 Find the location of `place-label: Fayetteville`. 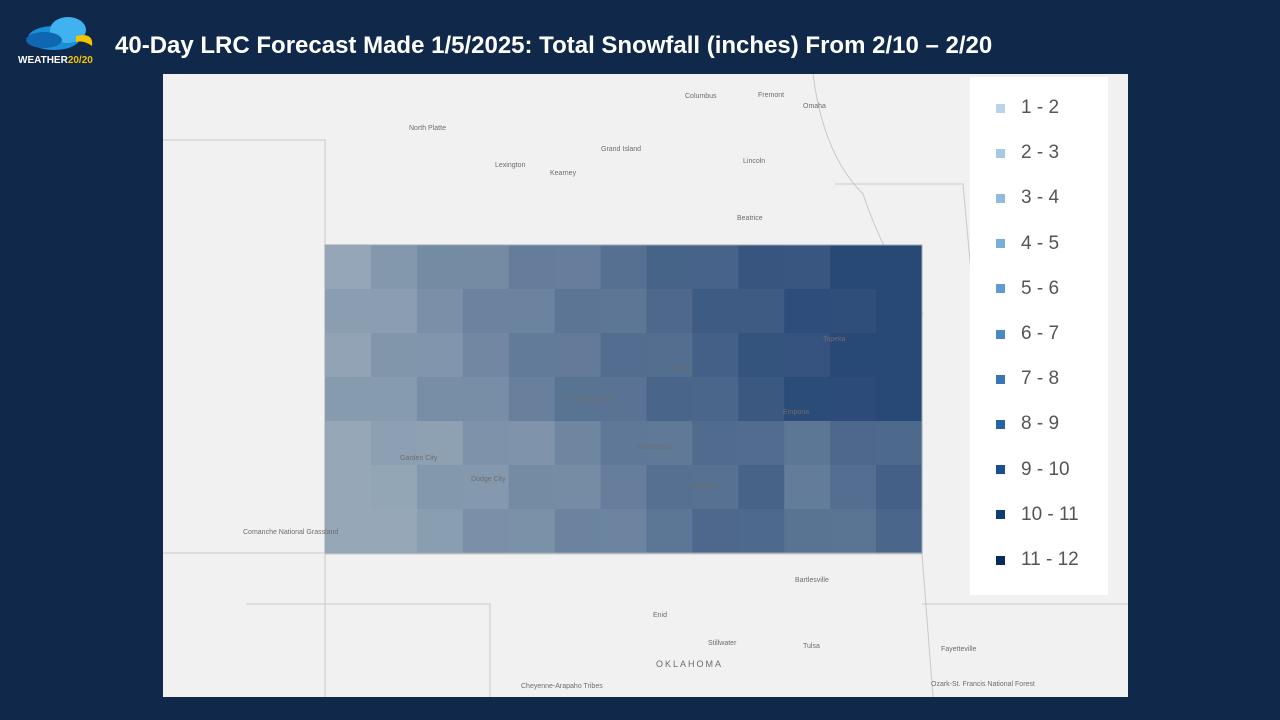

place-label: Fayetteville is located at coordinates (959, 649).